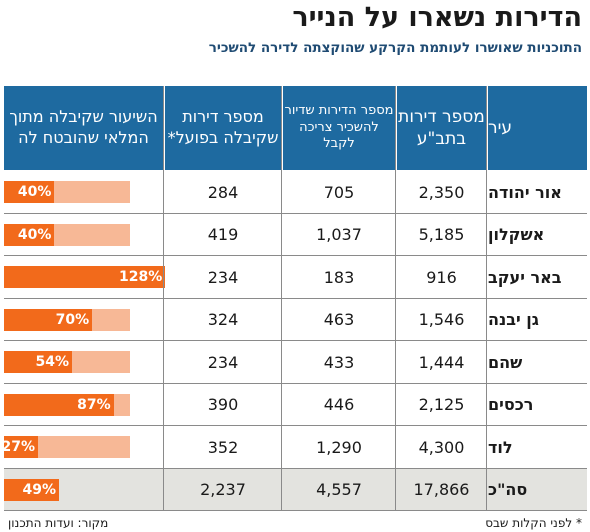 The width and height of the screenshot is (590, 532). I want to click on received-value: 324, so click(223, 320).